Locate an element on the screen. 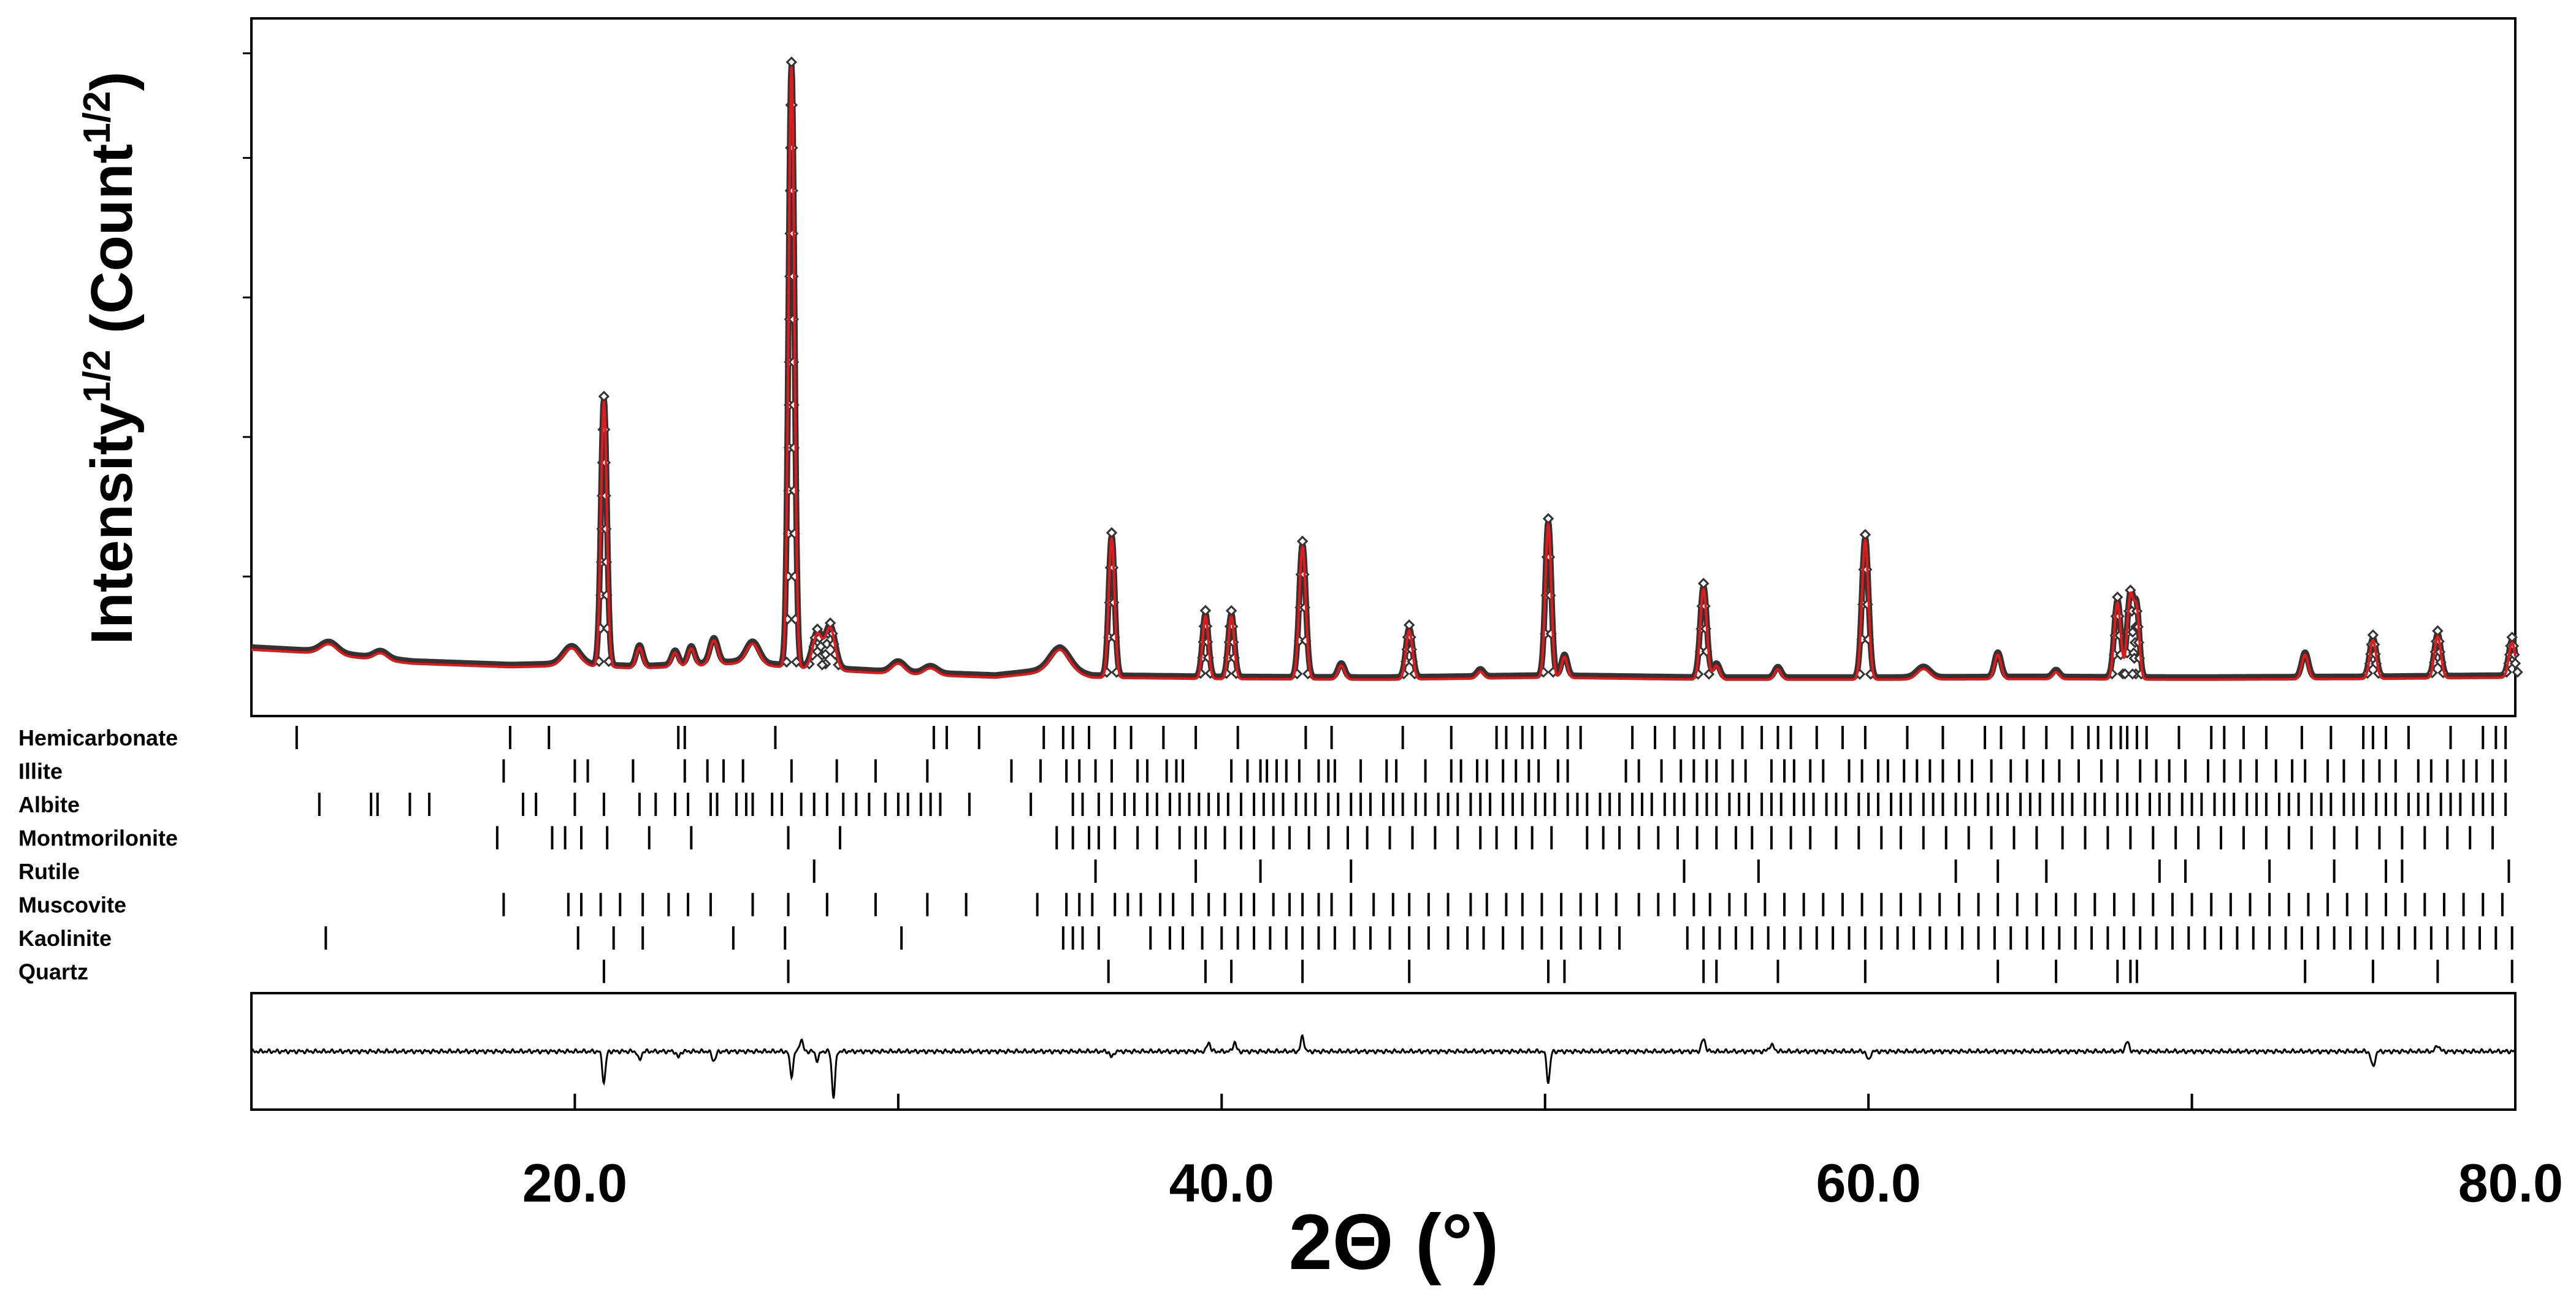 The image size is (2576, 1296). x-axis-title: 2Θ (°) is located at coordinates (1394, 1242).